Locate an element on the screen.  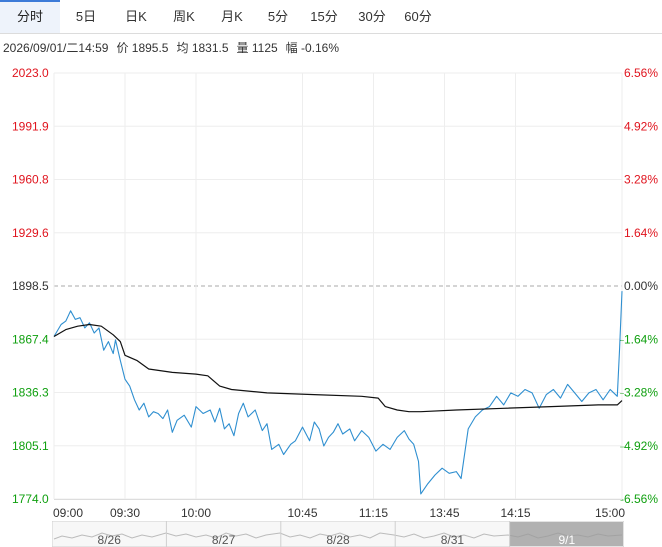
y-tick-label: 1867.4 is located at coordinates (30, 339).